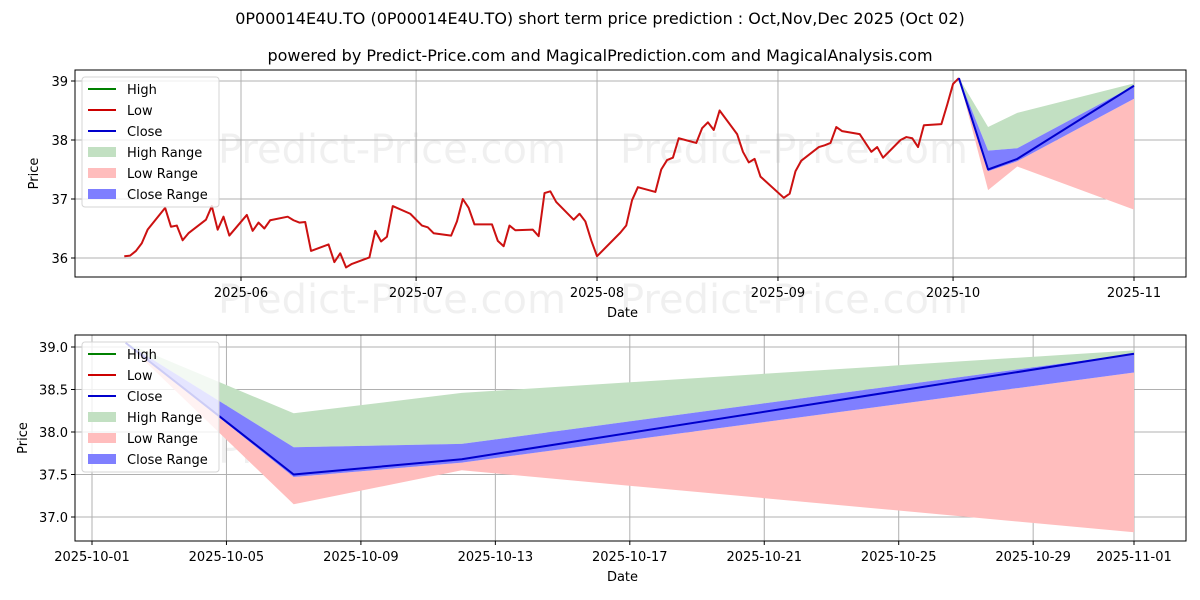 The height and width of the screenshot is (600, 1200). What do you see at coordinates (53, 391) in the screenshot?
I see `y-tick-label: 38.5` at bounding box center [53, 391].